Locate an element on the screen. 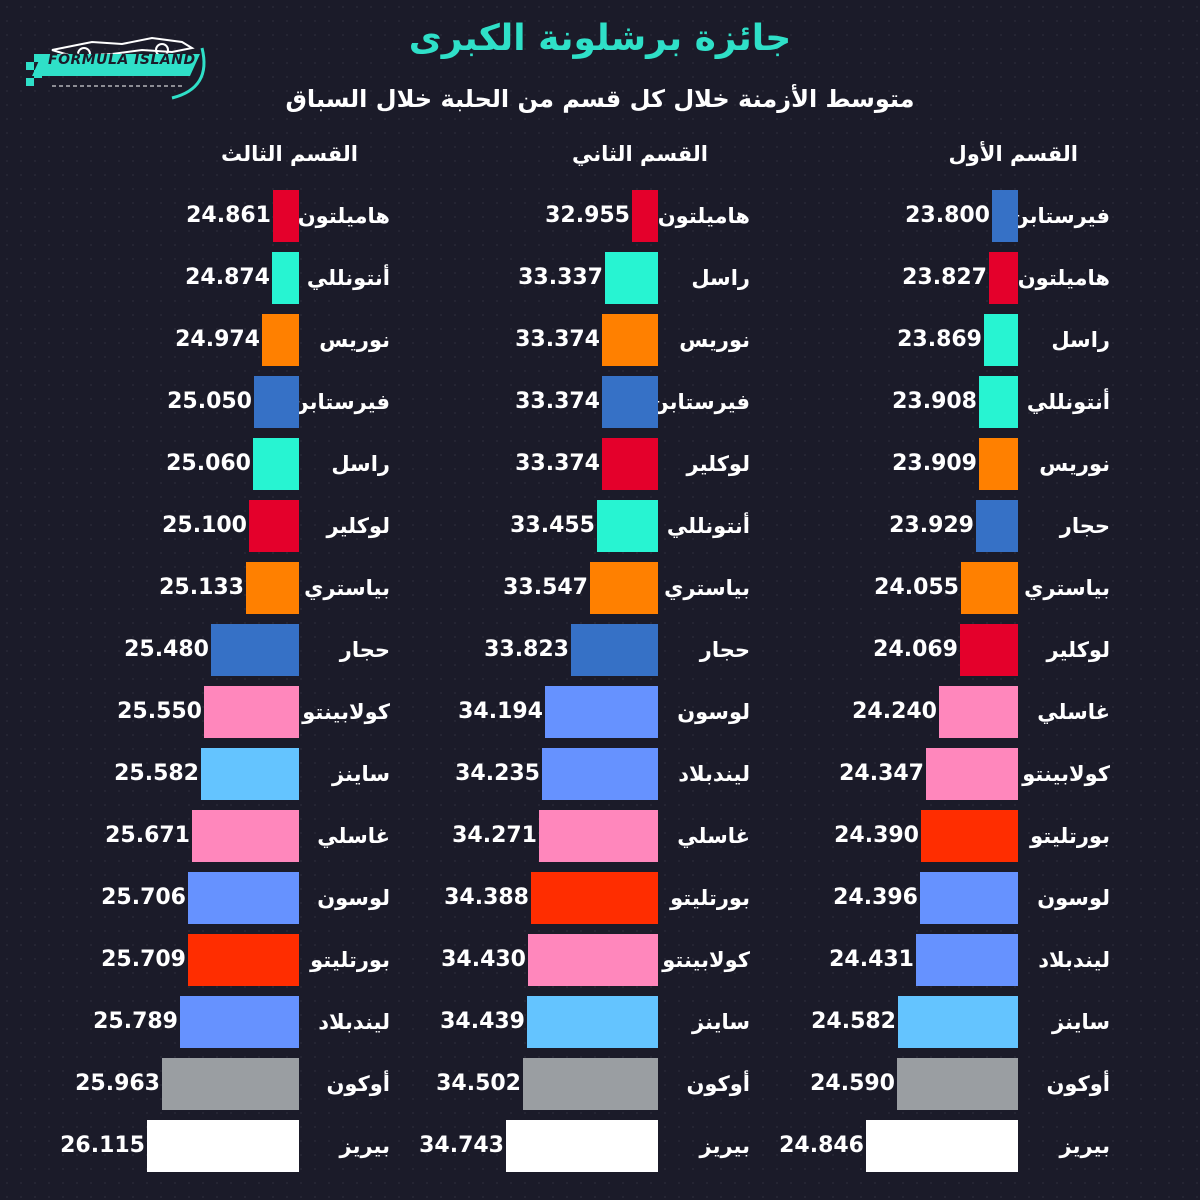 The image size is (1200, 1200). time-value: 25.582 is located at coordinates (156, 773).